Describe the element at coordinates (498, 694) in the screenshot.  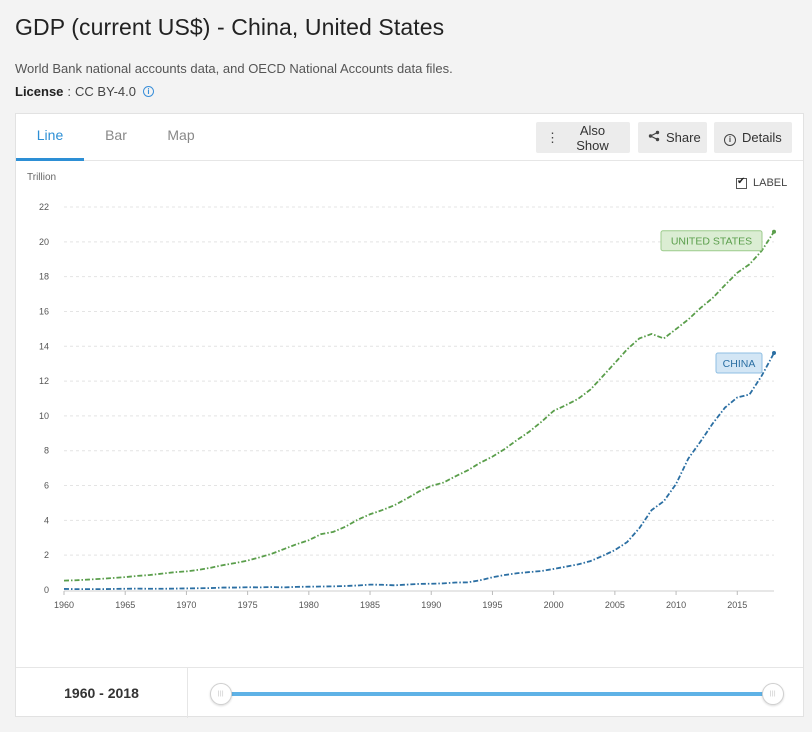
I see `range-slider-track` at that location.